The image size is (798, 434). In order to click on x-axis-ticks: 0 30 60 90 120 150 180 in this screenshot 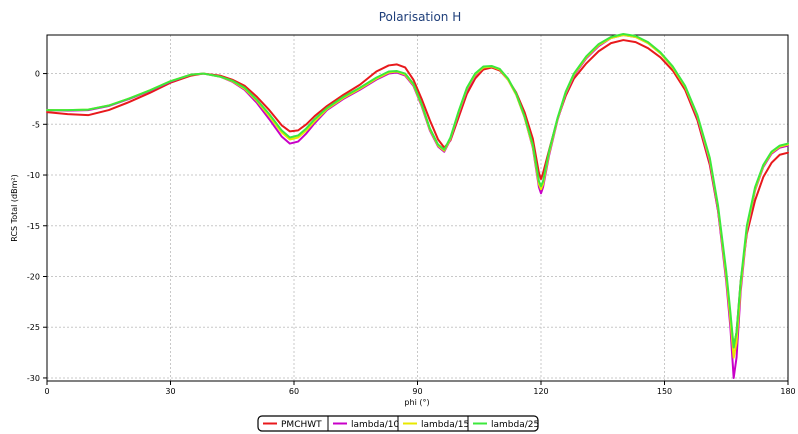, I will do `click(420, 388)`.